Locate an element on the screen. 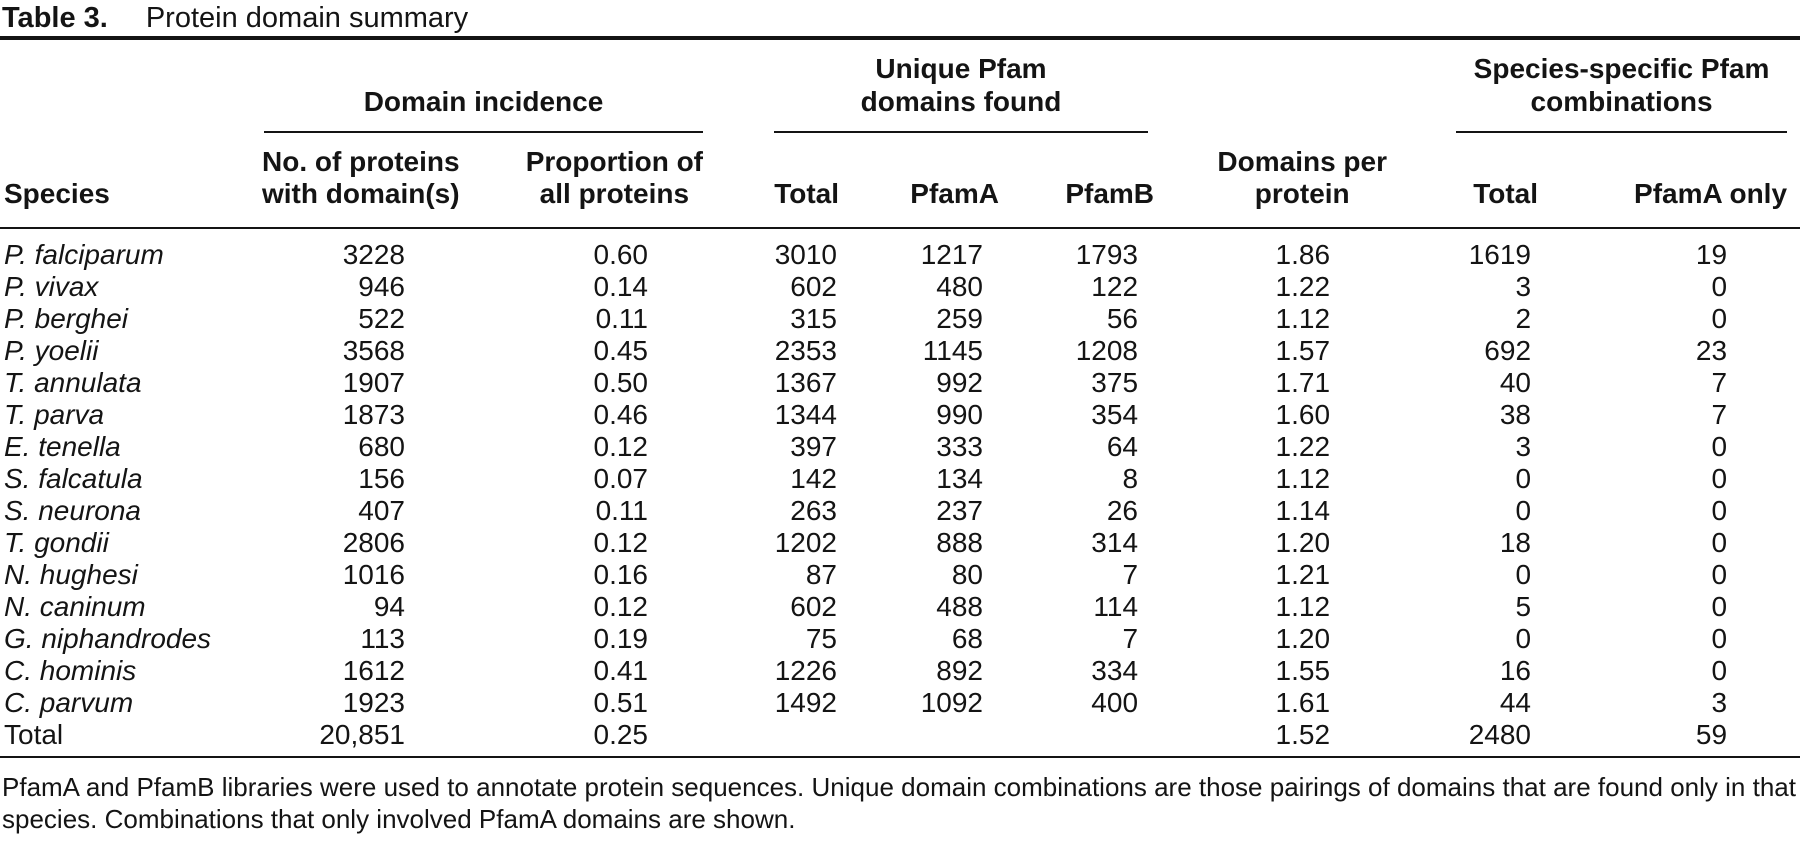 The image size is (1800, 843). table-cell: 20,851 is located at coordinates (362, 734).